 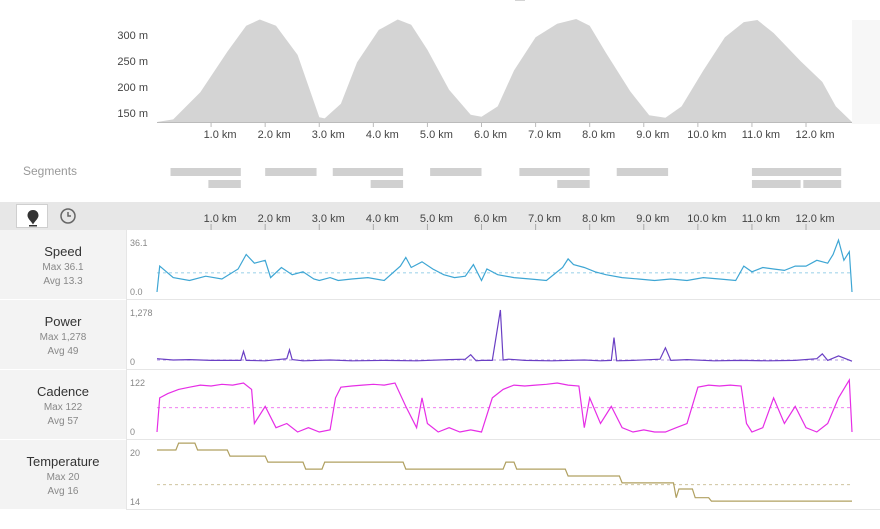 I want to click on metric-avg: Avg 13.3, so click(x=63, y=281).